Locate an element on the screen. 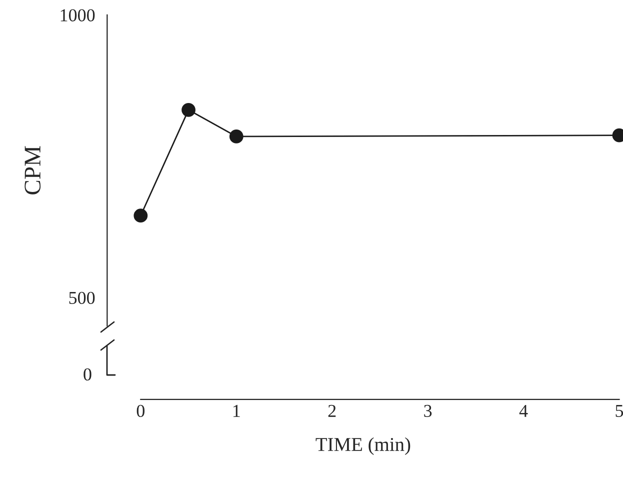 This screenshot has height=482, width=623. x-tick-label: 2 is located at coordinates (332, 410).